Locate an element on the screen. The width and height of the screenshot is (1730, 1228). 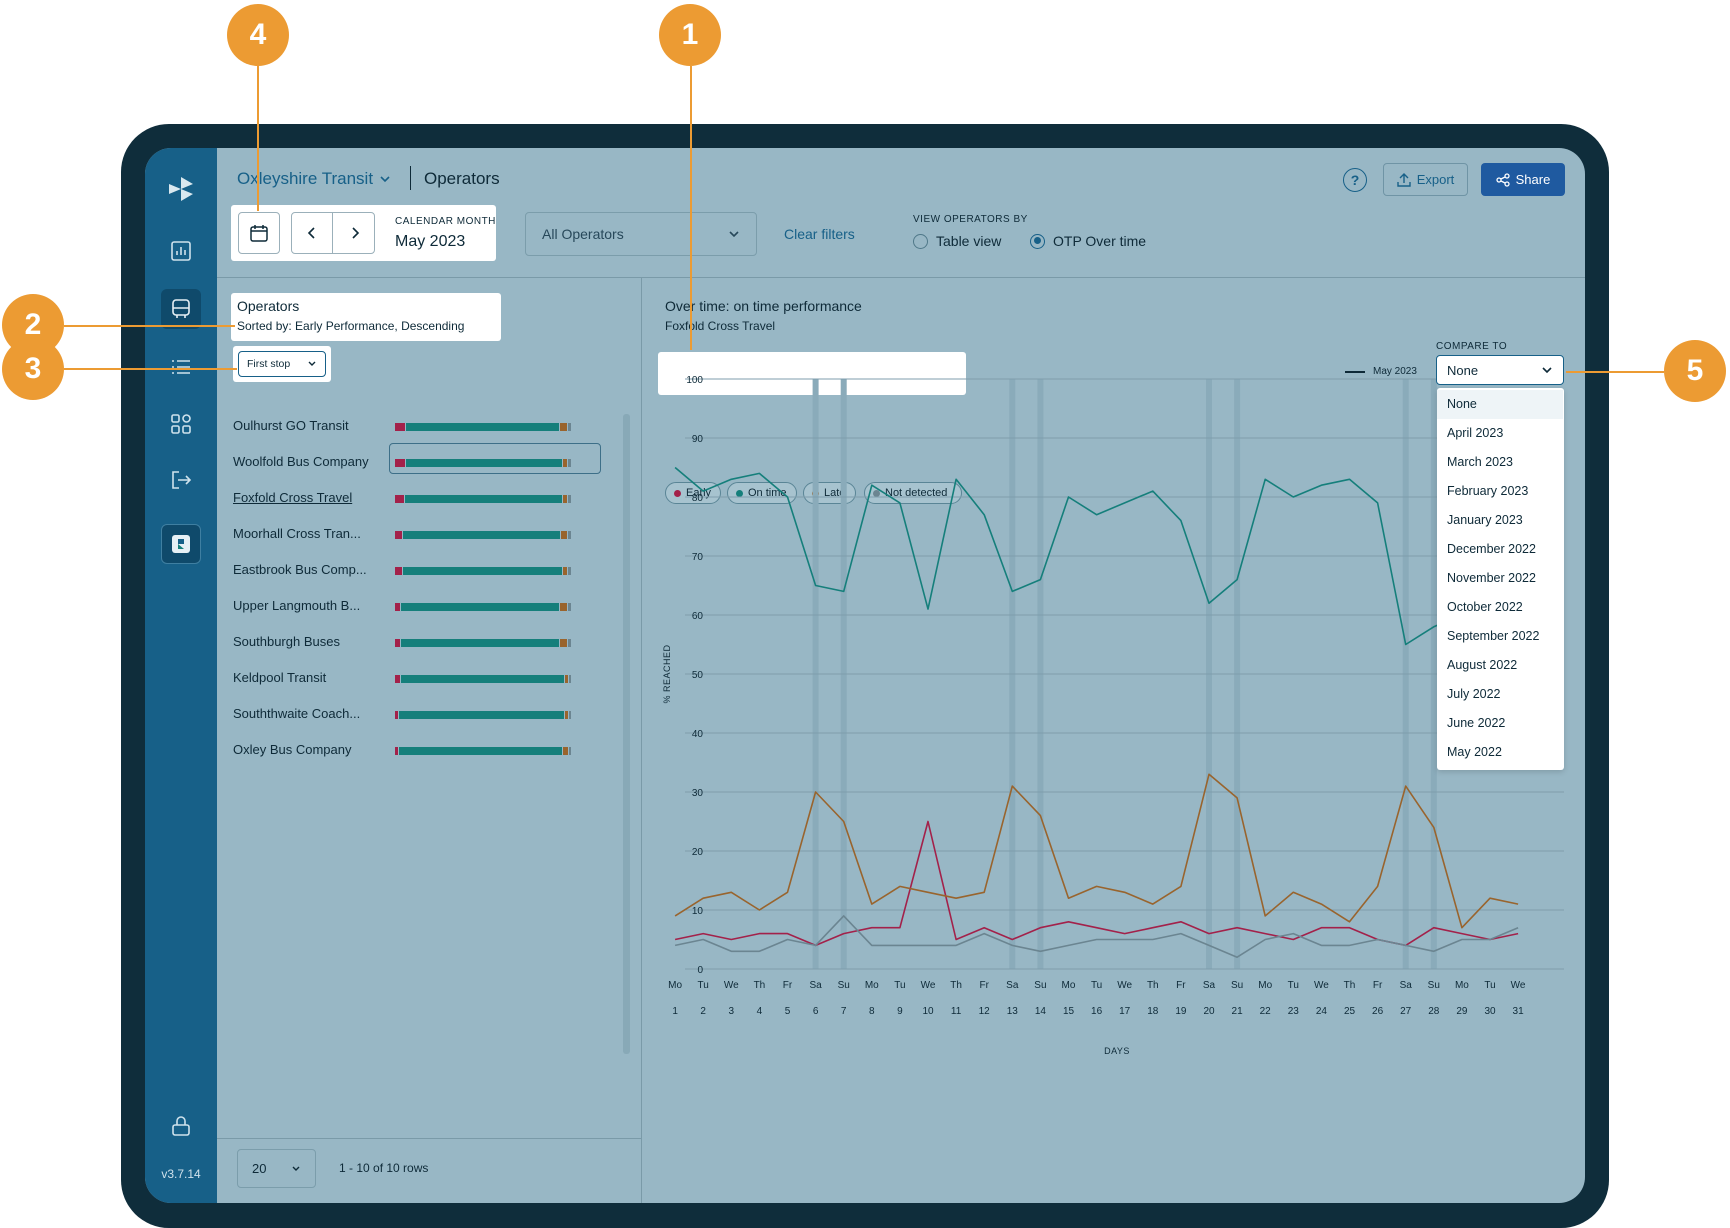
operator-row: Keldpool Transit is located at coordinates (413, 678).